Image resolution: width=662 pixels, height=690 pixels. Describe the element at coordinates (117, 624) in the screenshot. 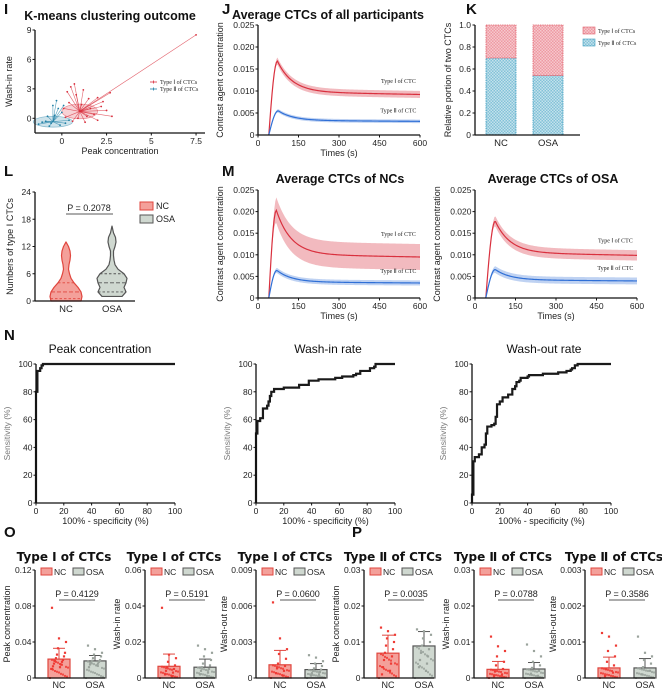

I see `y-axis-label: Wash-in rate` at that location.